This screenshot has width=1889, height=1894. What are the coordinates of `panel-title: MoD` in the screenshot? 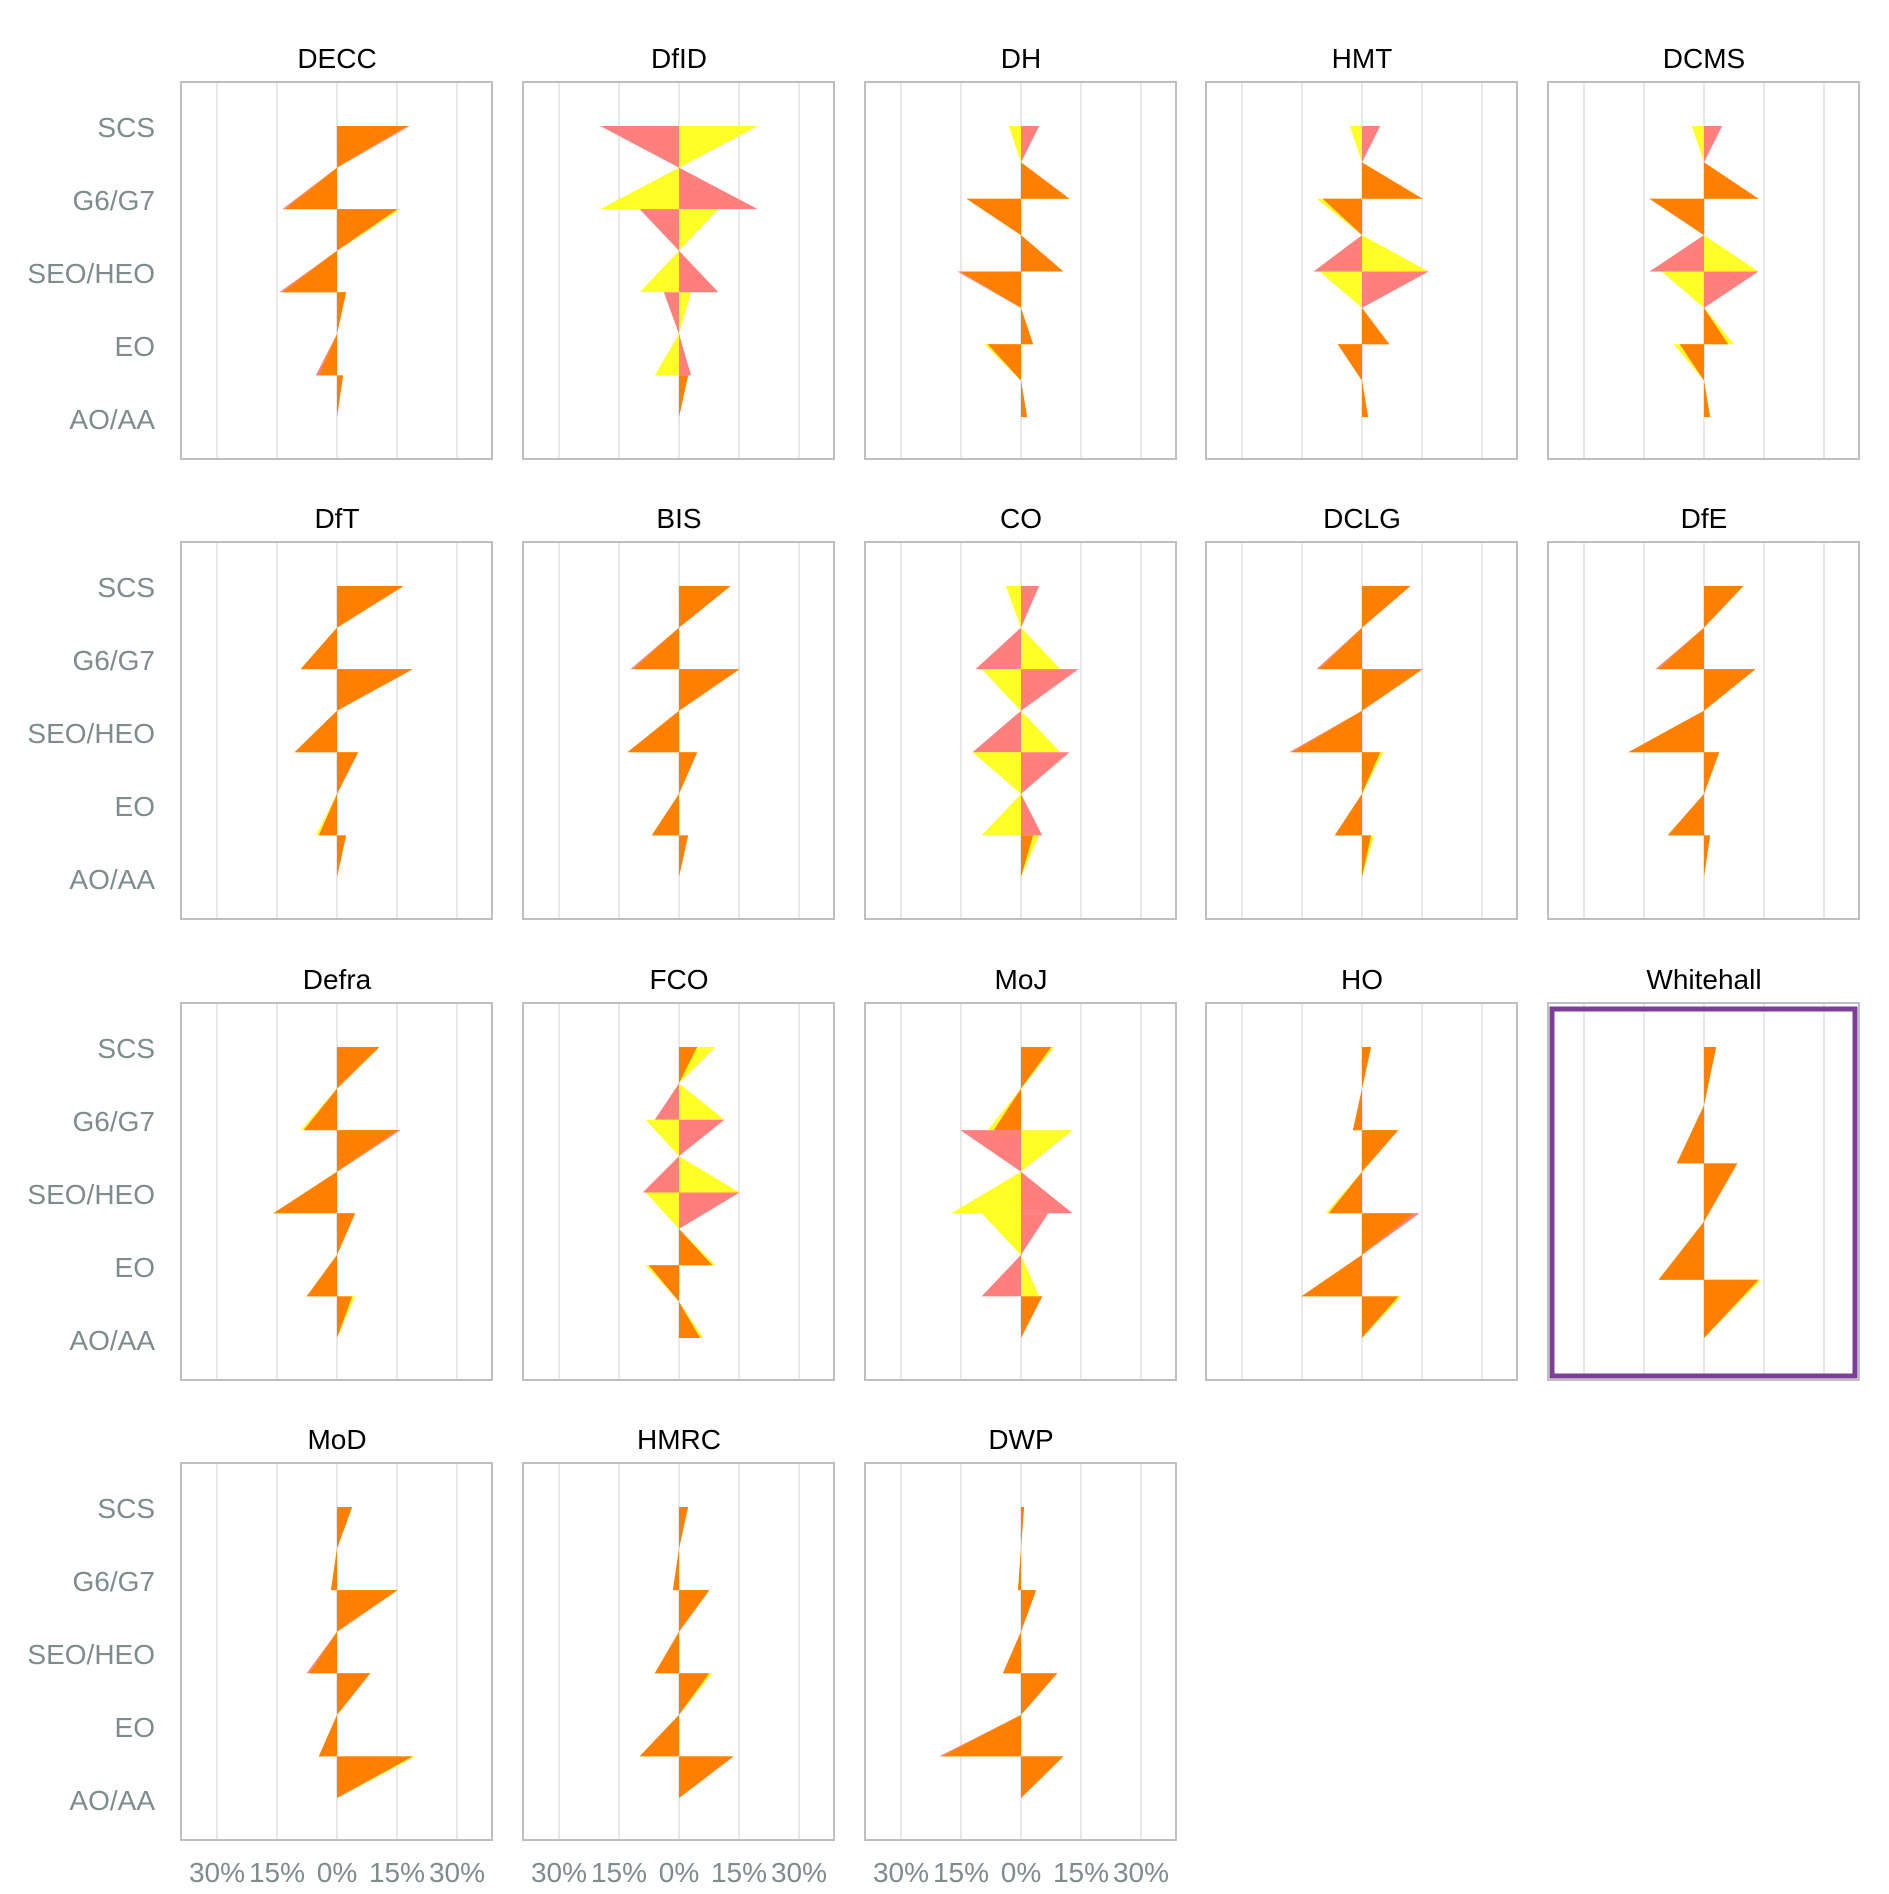 It's located at (336, 1439).